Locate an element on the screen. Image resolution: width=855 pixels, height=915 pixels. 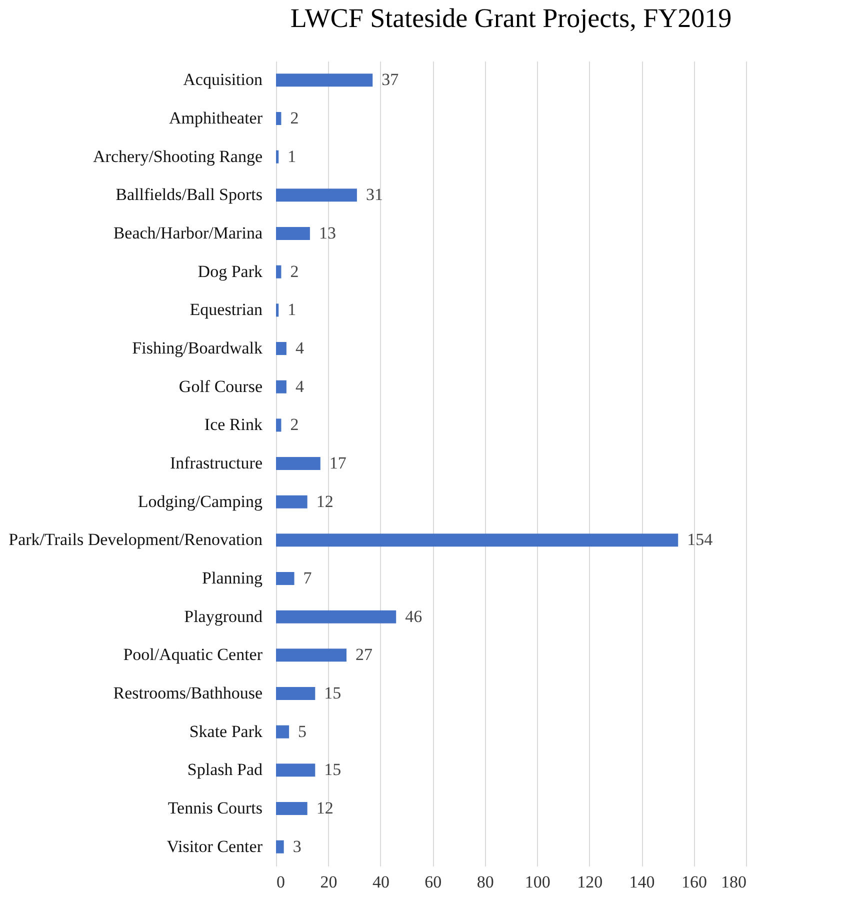
y-tick-label: Park/Trails Development/Renovation is located at coordinates (135, 540).